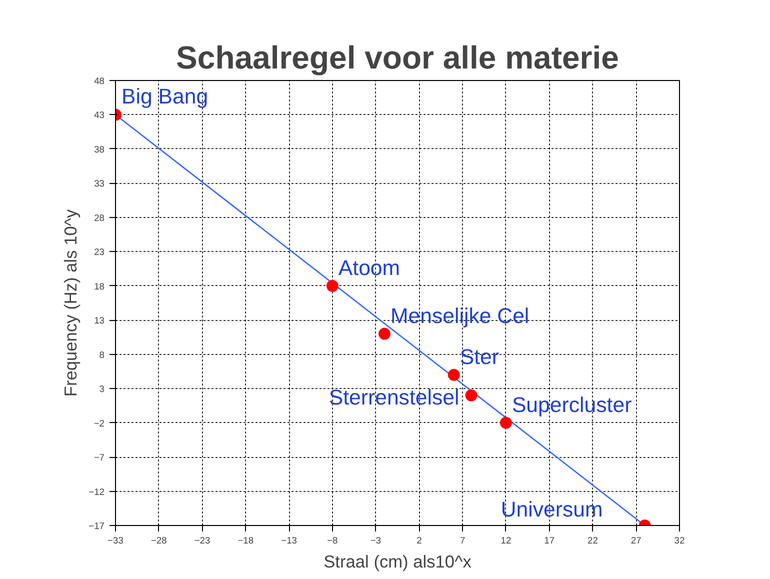  Describe the element at coordinates (593, 541) in the screenshot. I see `x-tick-label: 22` at that location.